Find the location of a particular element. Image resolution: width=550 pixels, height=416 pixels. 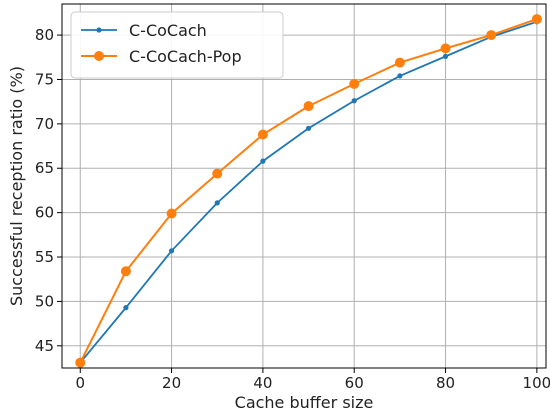

legend-item: C-CoCach-Pop is located at coordinates (161, 56).